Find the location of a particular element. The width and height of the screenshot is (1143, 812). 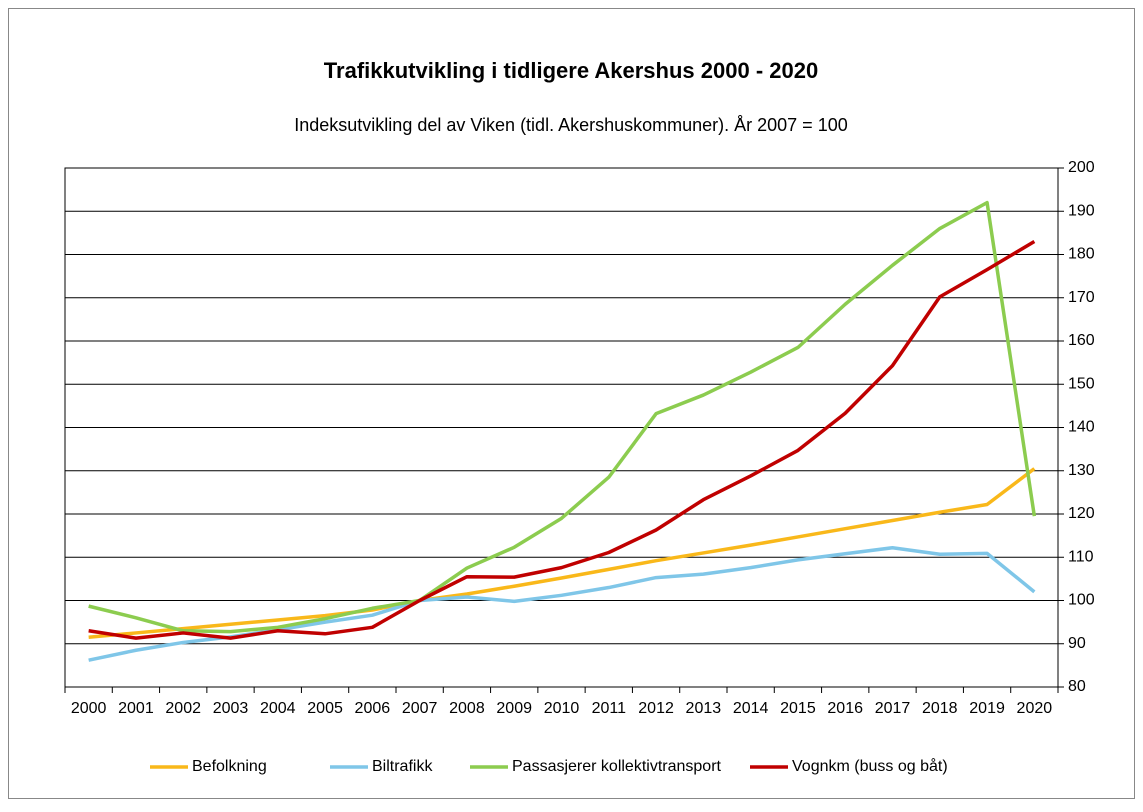

x-tick-label: 2010 is located at coordinates (562, 708).